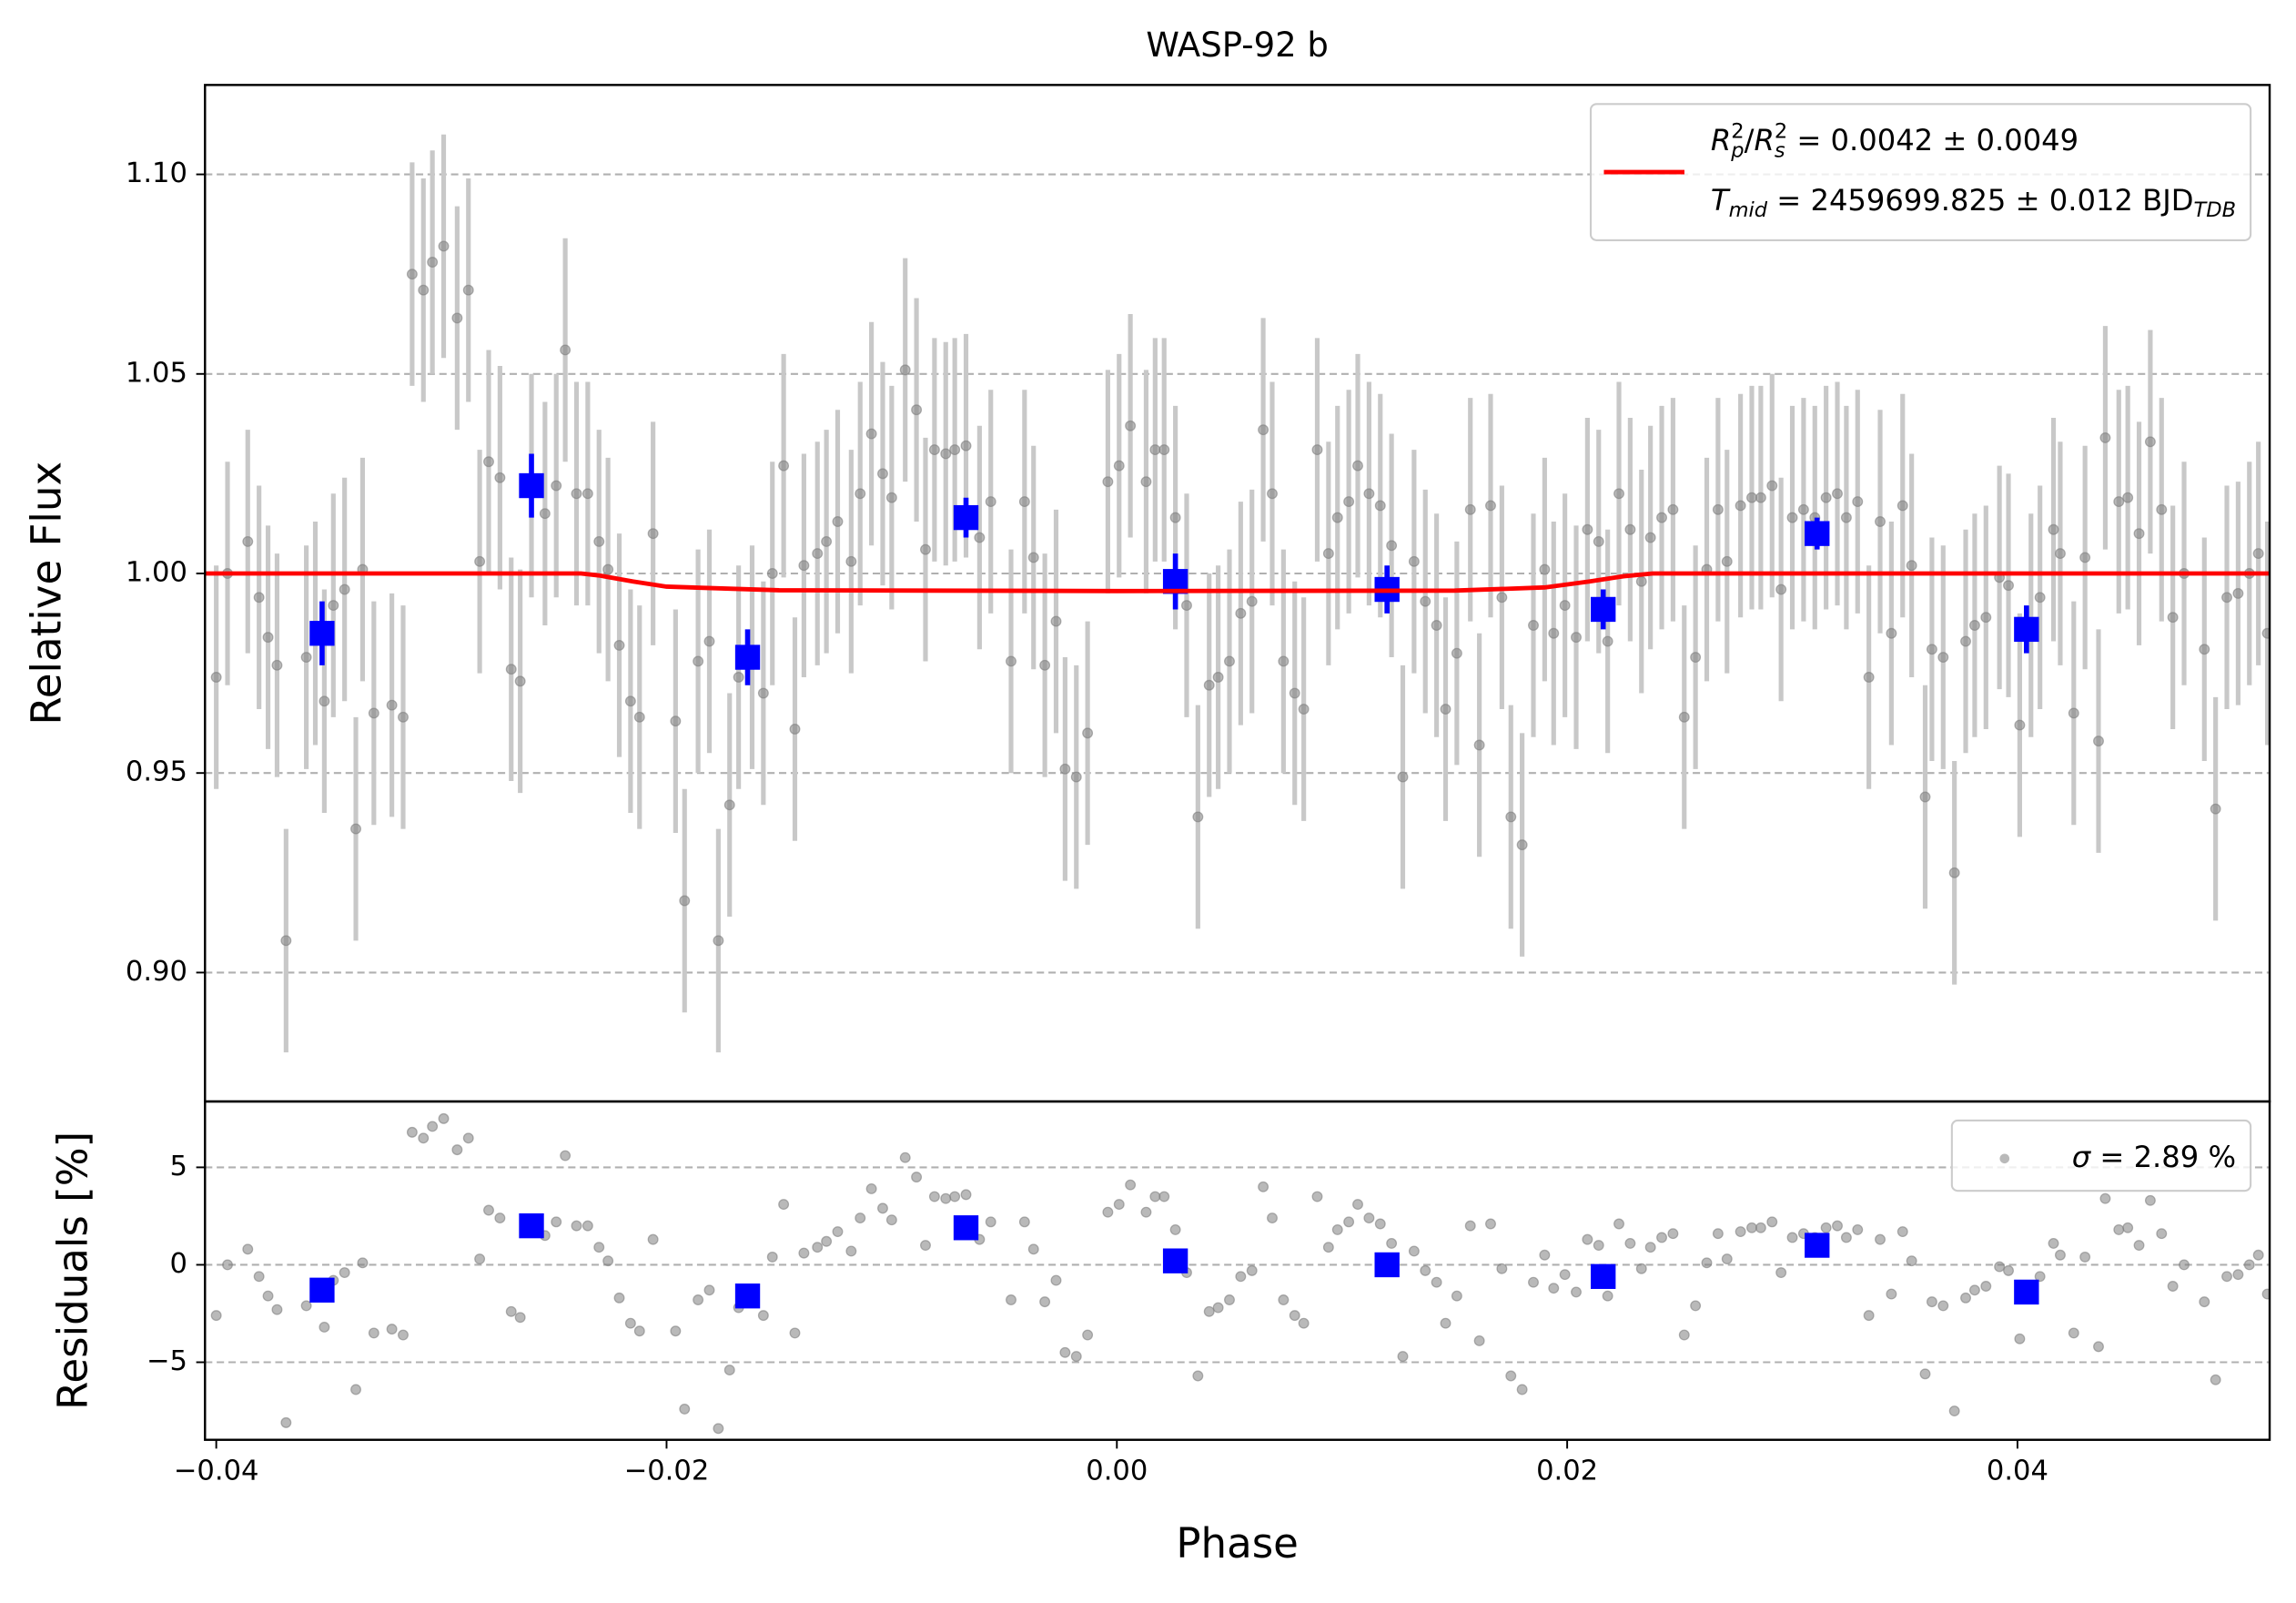 Image resolution: width=2296 pixels, height=1603 pixels. What do you see at coordinates (1721, 200) in the screenshot?
I see `legend-text: T` at bounding box center [1721, 200].